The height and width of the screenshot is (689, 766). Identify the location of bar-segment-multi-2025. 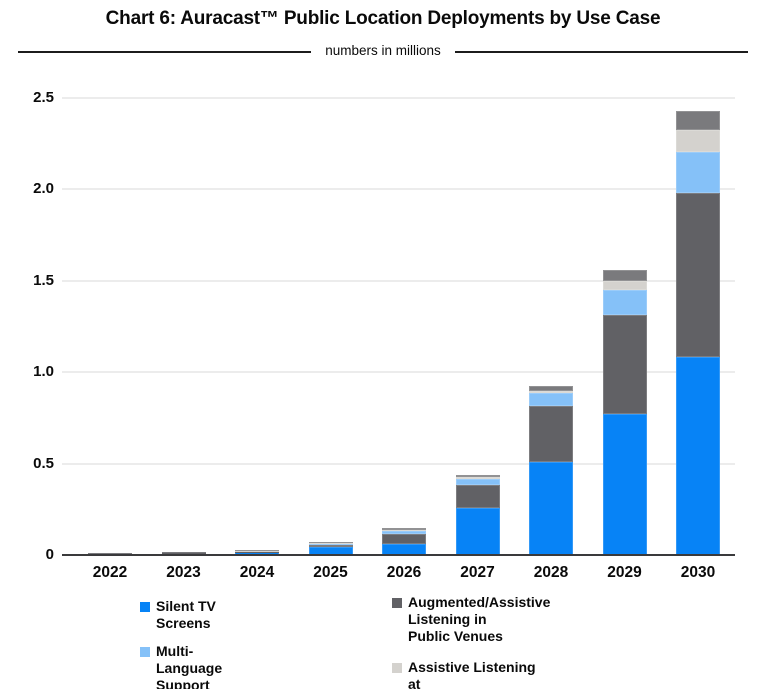
(330, 544).